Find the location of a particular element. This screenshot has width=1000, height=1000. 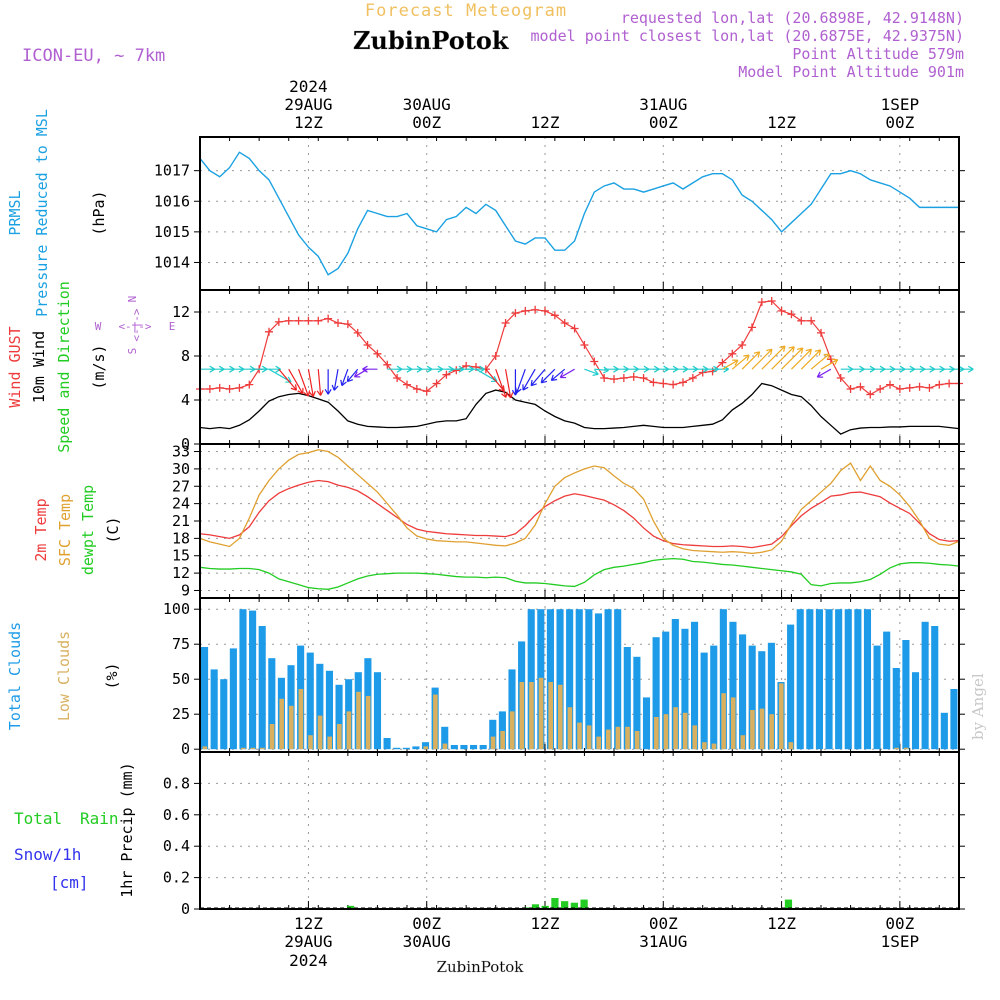

wind-speed-line is located at coordinates (579, 408).